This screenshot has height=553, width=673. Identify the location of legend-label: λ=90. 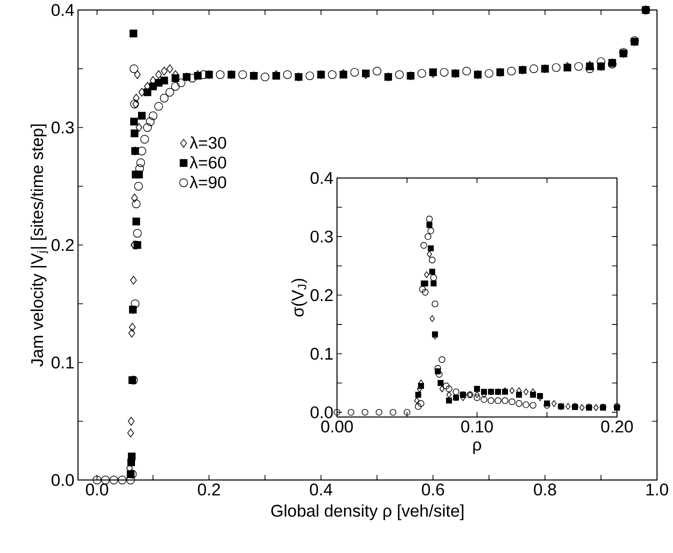
(208, 182).